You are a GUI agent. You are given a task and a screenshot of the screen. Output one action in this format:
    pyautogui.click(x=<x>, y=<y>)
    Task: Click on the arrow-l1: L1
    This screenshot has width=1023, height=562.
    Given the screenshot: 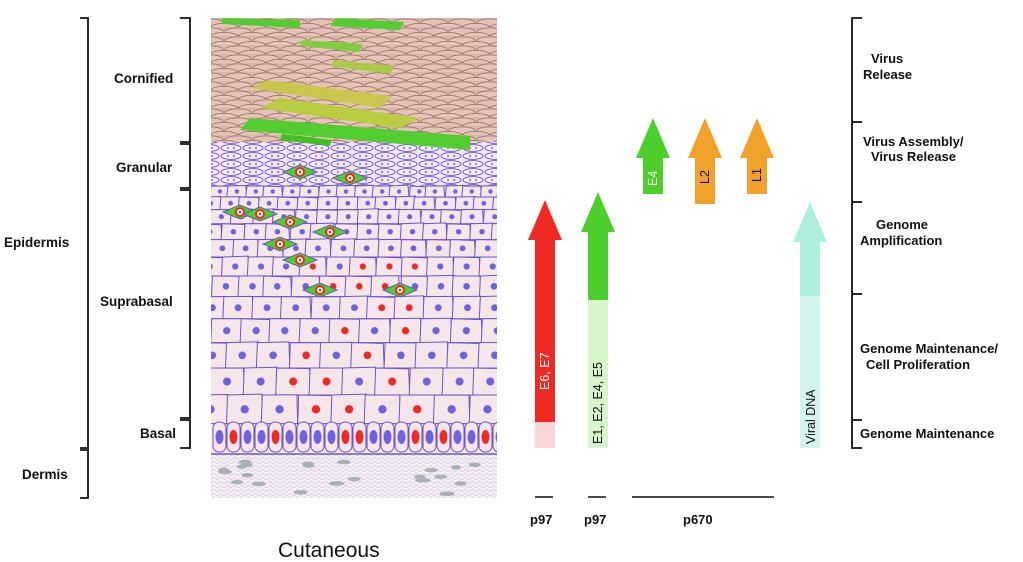 What is the action you would take?
    pyautogui.click(x=757, y=156)
    